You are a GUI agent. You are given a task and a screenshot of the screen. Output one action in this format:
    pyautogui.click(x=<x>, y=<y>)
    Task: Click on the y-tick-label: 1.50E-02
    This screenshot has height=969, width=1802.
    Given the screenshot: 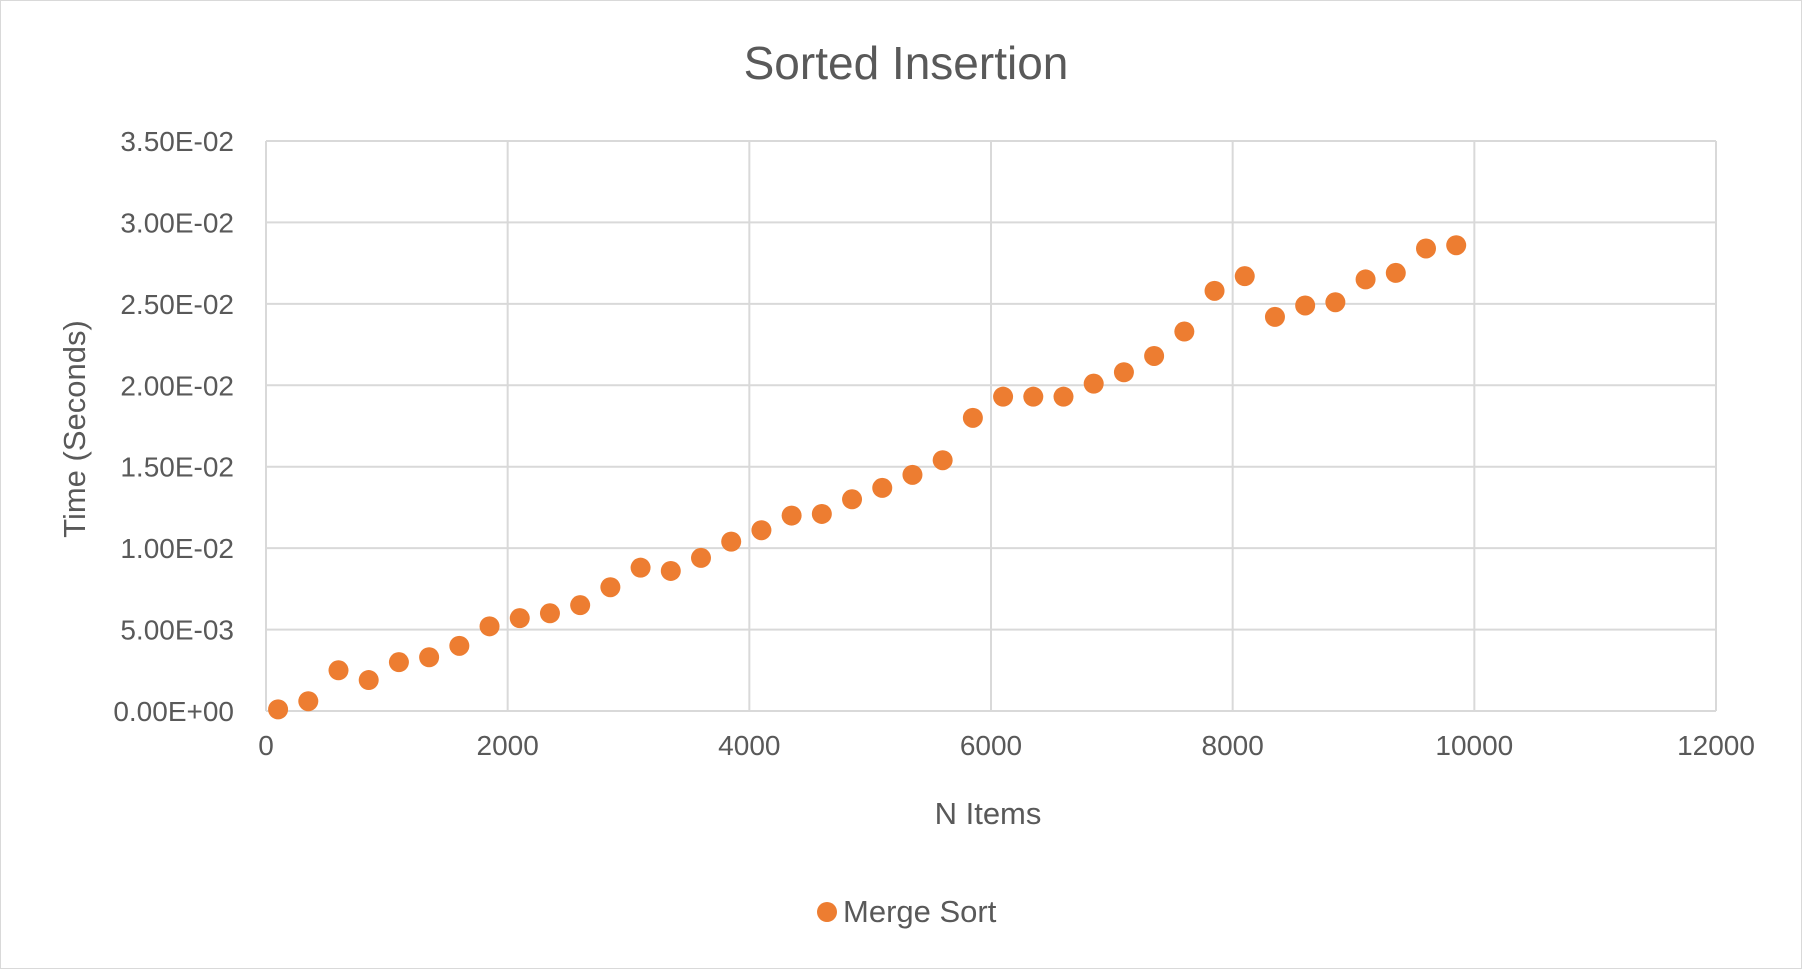 What is the action you would take?
    pyautogui.click(x=177, y=467)
    